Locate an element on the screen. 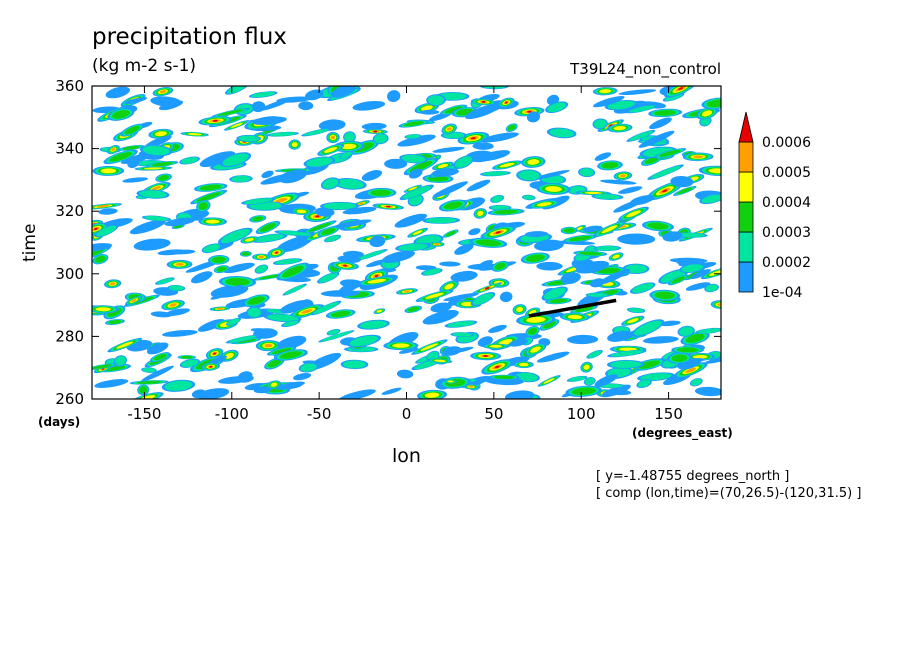  colorbar-label: 0.0006 is located at coordinates (786, 143).